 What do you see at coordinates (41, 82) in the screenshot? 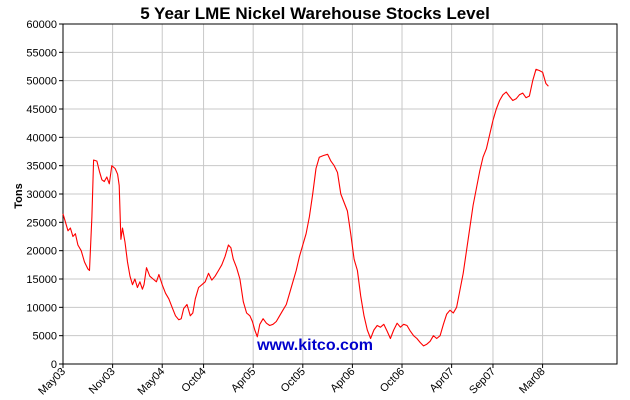
I see `y-tick-label: 50000` at bounding box center [41, 82].